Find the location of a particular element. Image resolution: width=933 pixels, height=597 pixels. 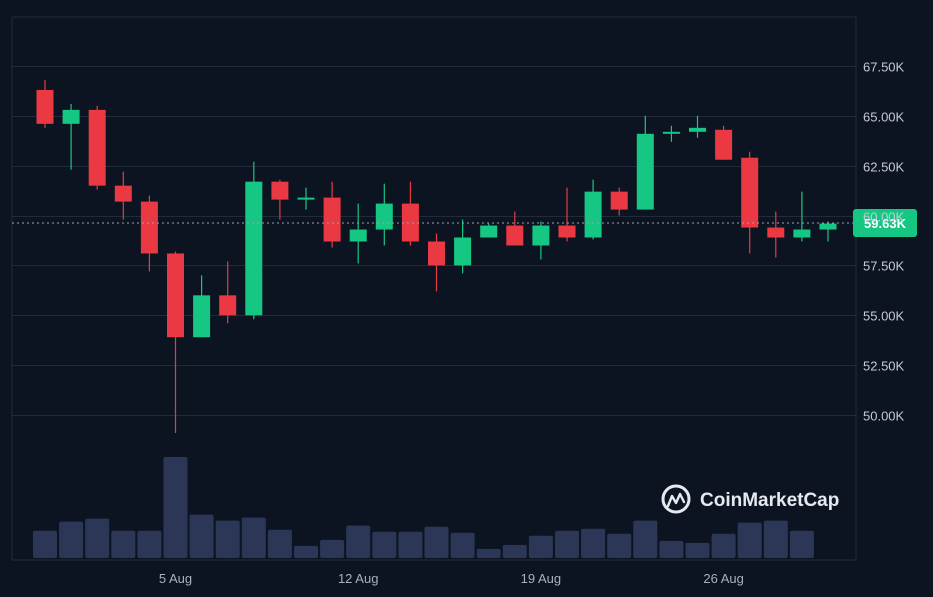

y-tick-label: 65.00K is located at coordinates (884, 117).